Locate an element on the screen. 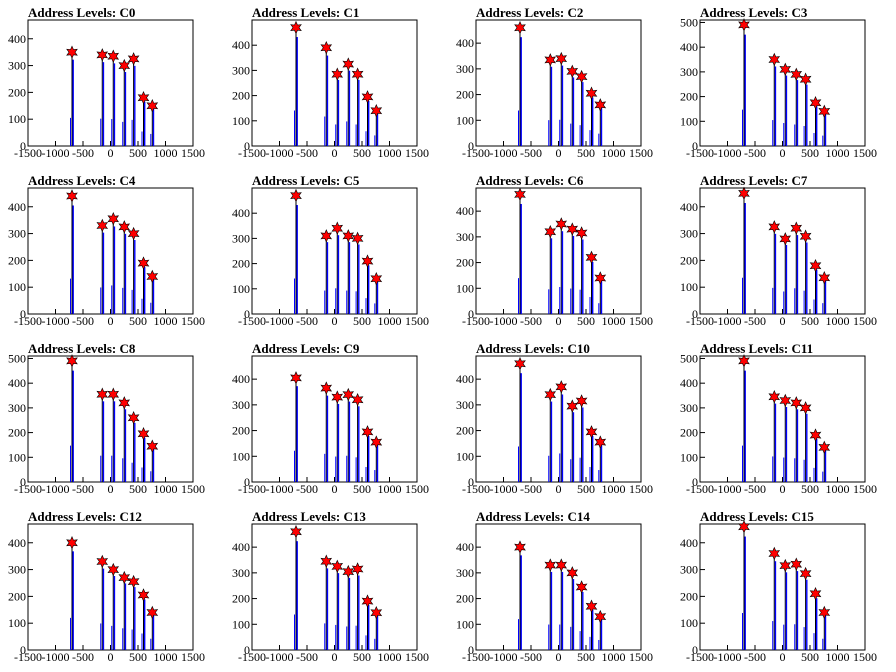 Image resolution: width=896 pixels, height=672 pixels. chart-title: Address Levels: C13 is located at coordinates (309, 516).